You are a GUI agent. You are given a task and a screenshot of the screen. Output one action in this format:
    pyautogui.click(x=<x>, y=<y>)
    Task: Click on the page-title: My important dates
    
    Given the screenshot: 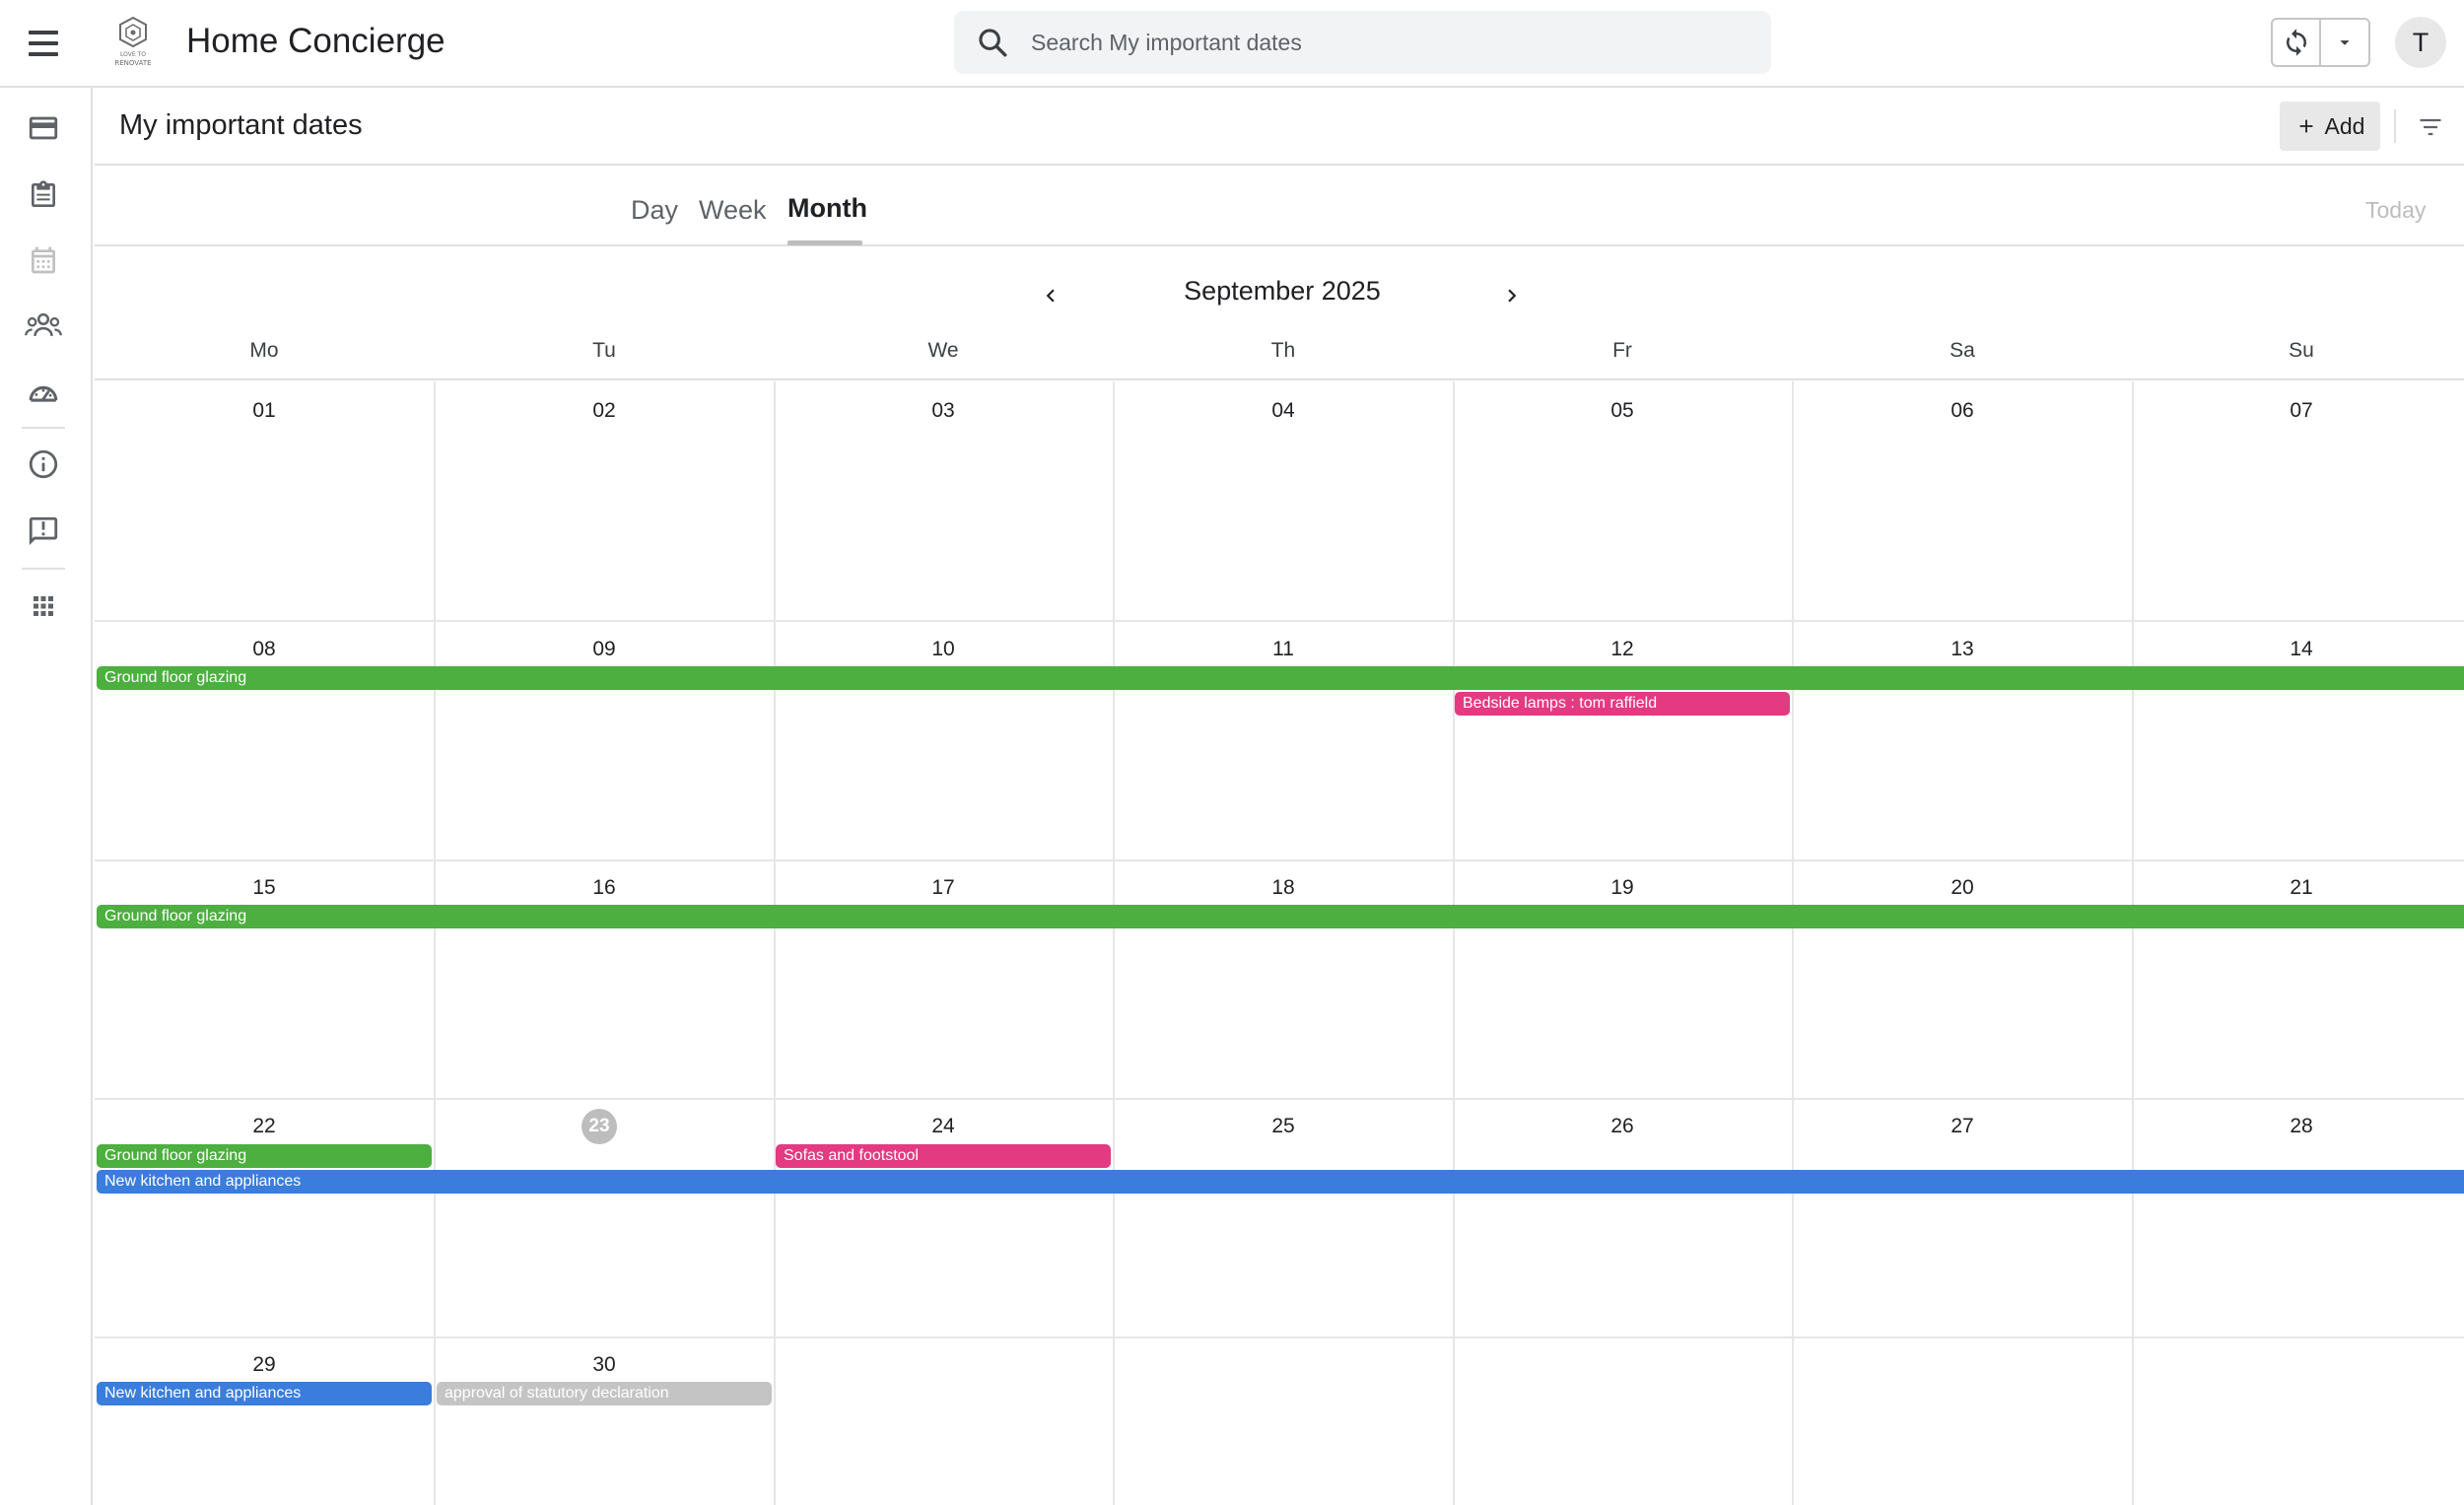 What is the action you would take?
    pyautogui.click(x=241, y=125)
    